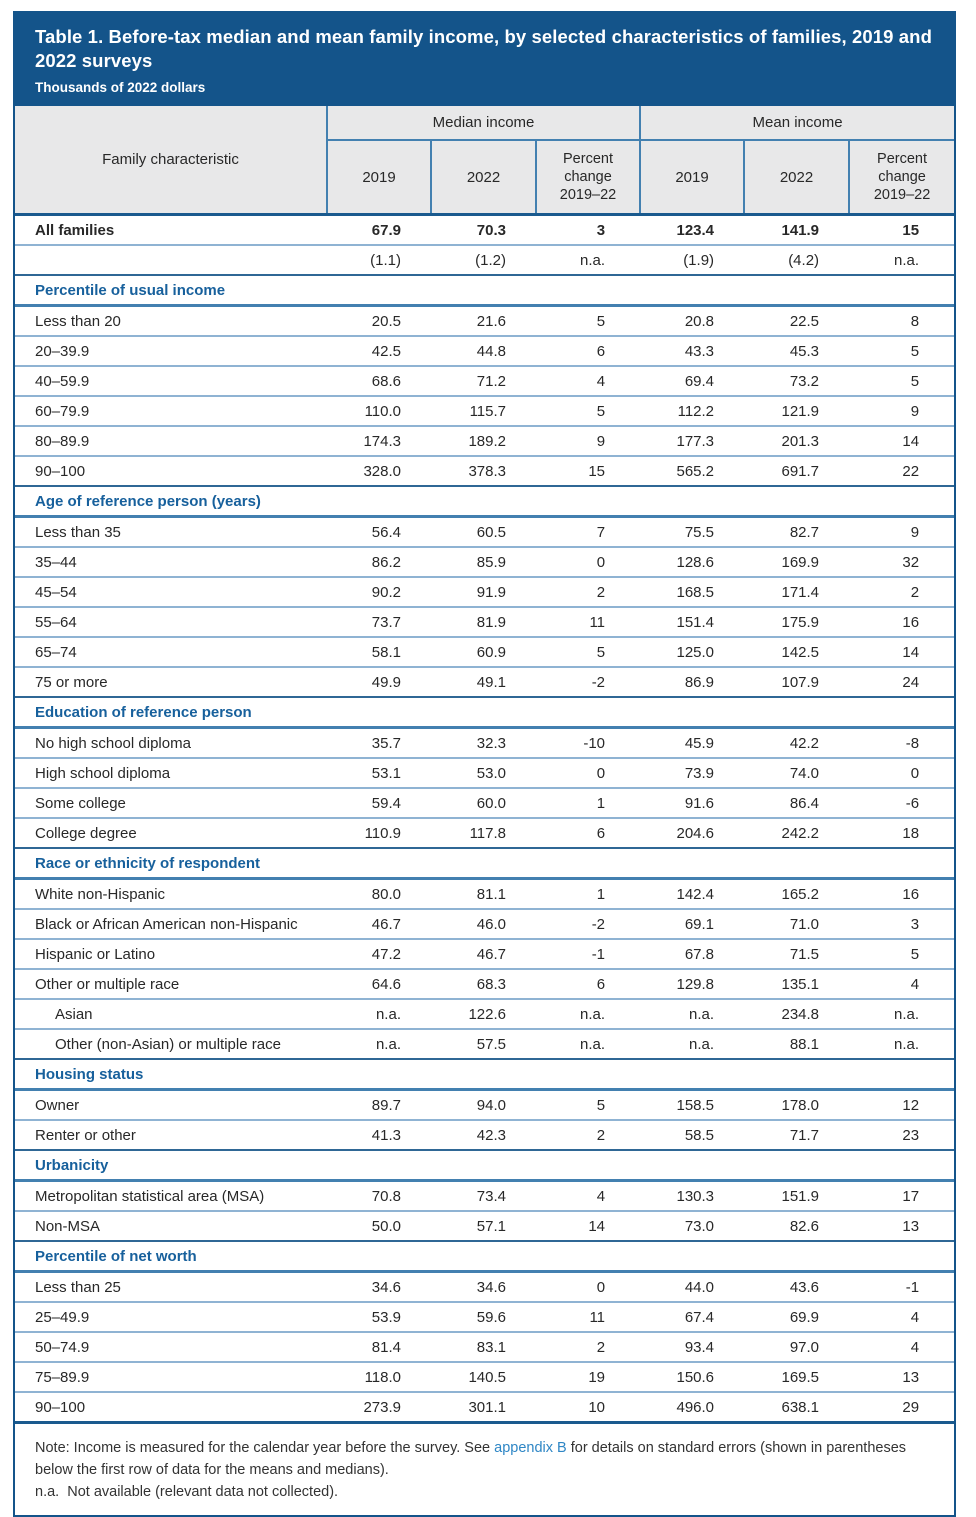 This screenshot has height=1517, width=976. I want to click on cell-value: 45.3, so click(804, 351).